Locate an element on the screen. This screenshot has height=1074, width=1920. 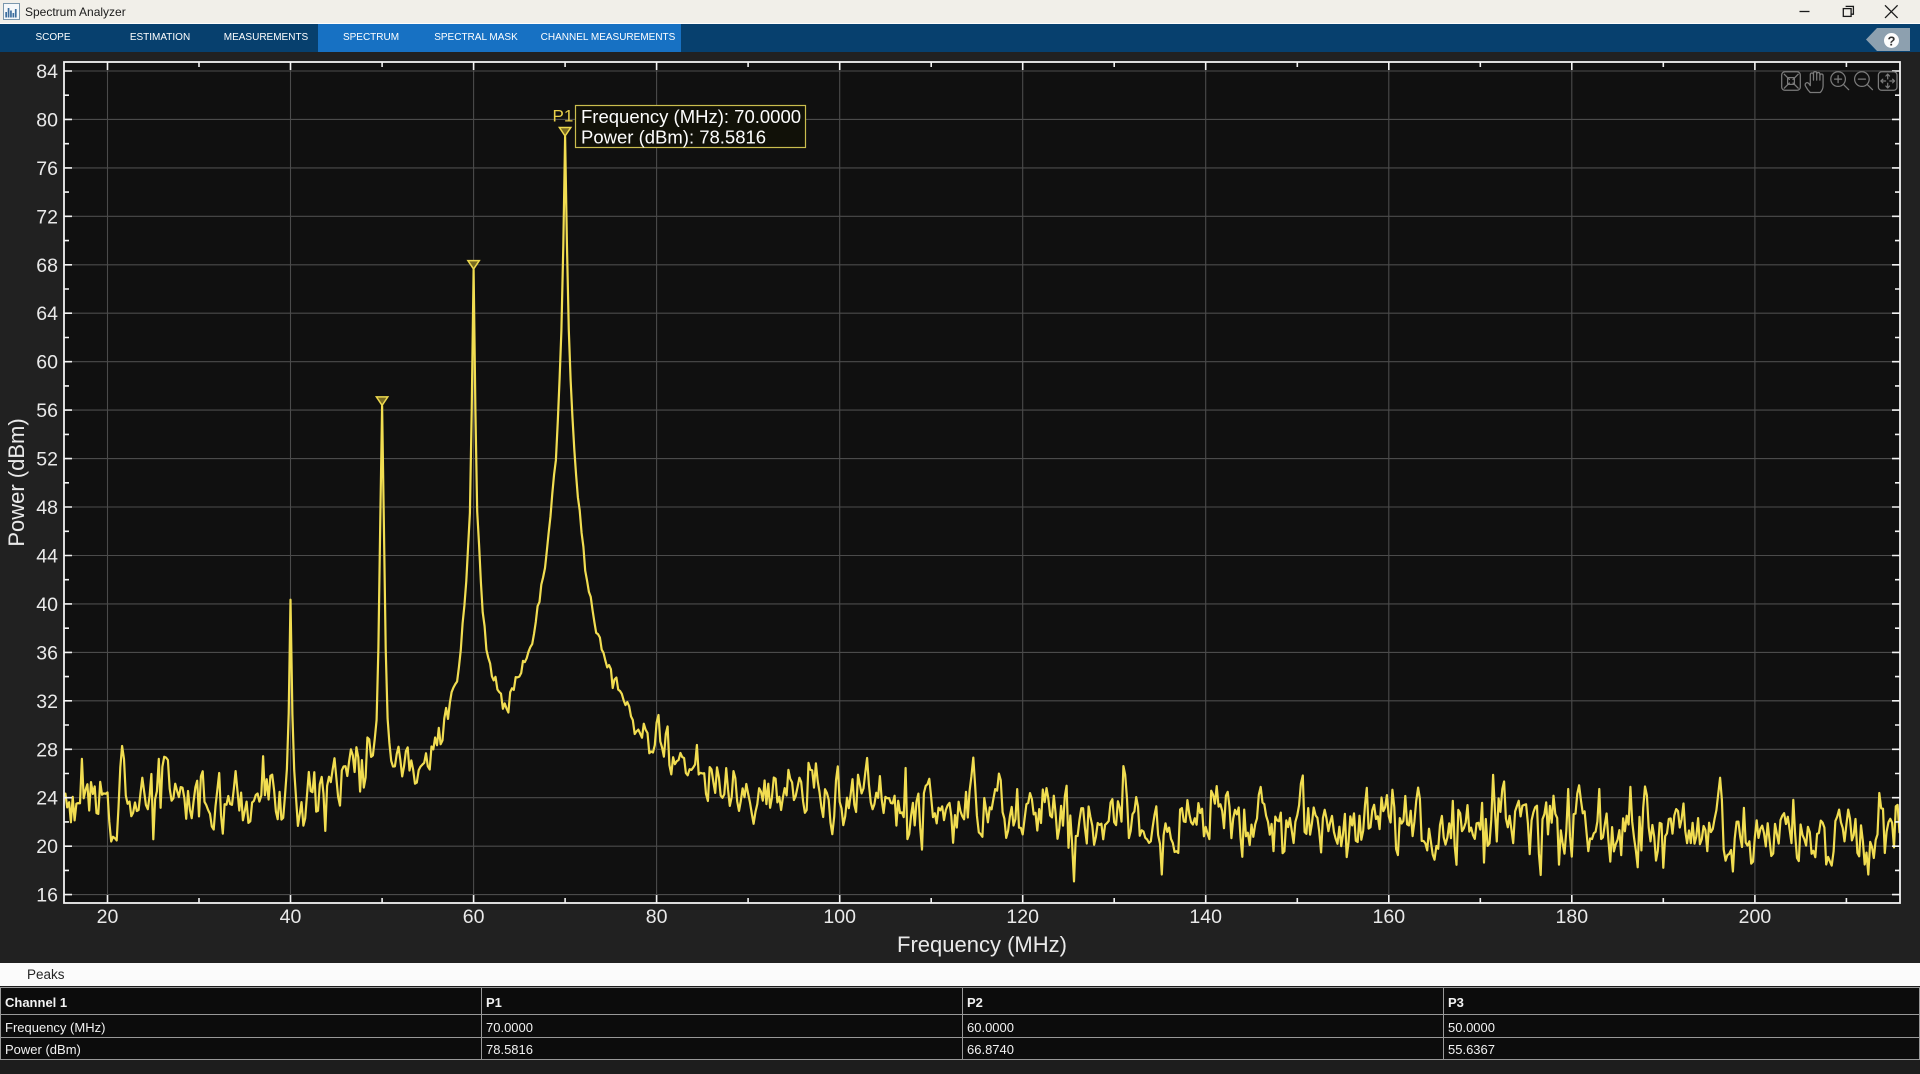
svg-text: Frequency (MHz) is located at coordinates (982, 944).